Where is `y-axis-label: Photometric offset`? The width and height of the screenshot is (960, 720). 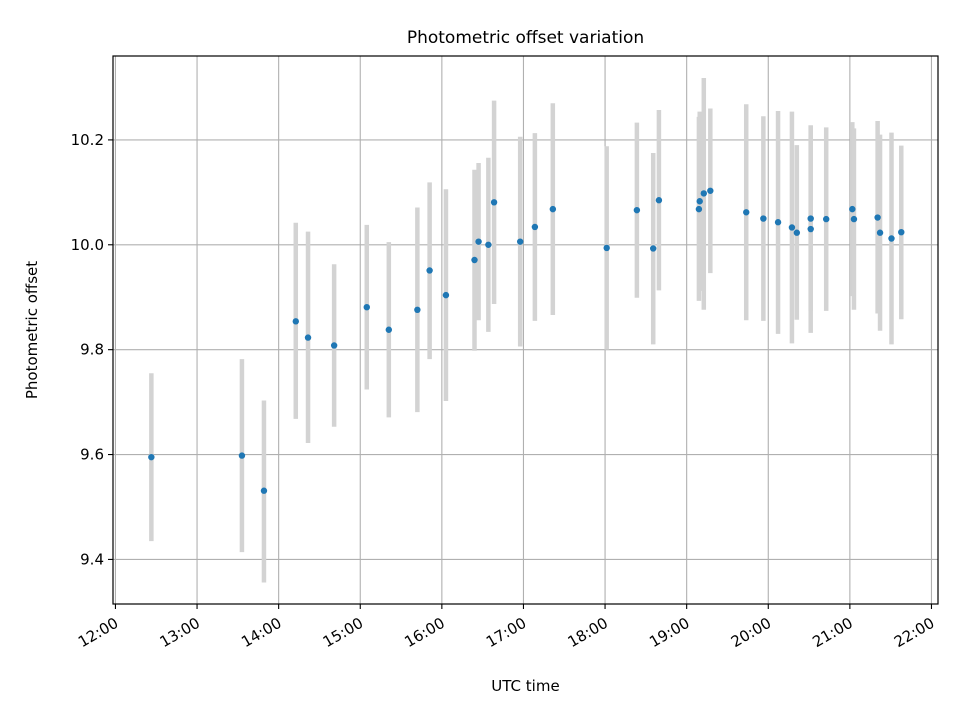
y-axis-label: Photometric offset is located at coordinates (32, 330).